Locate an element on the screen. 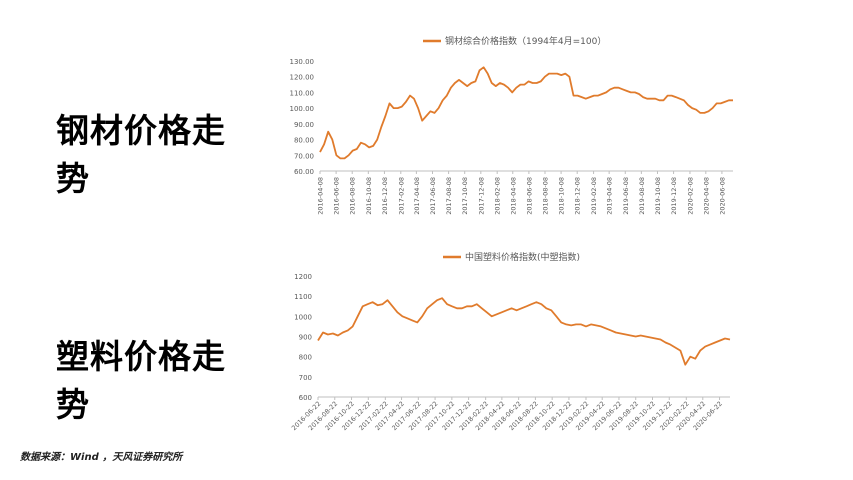 Image resolution: width=853 pixels, height=480 pixels. x-tick-label-0-4: 2016-12-08 is located at coordinates (385, 196).